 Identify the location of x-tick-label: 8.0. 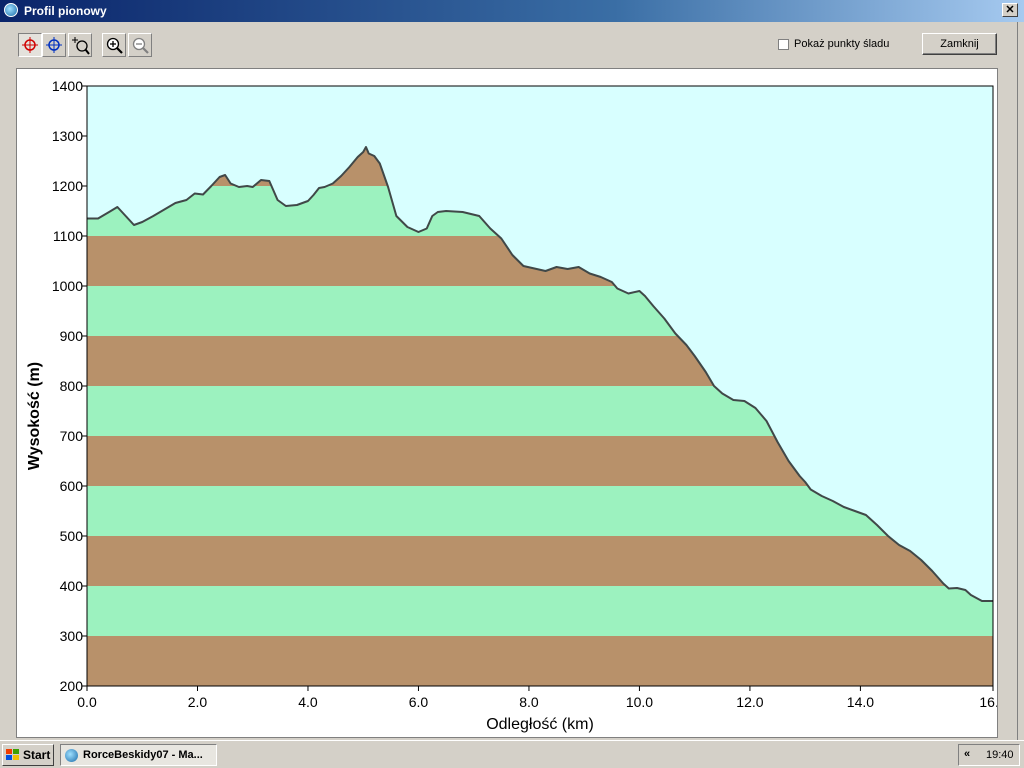
(529, 702).